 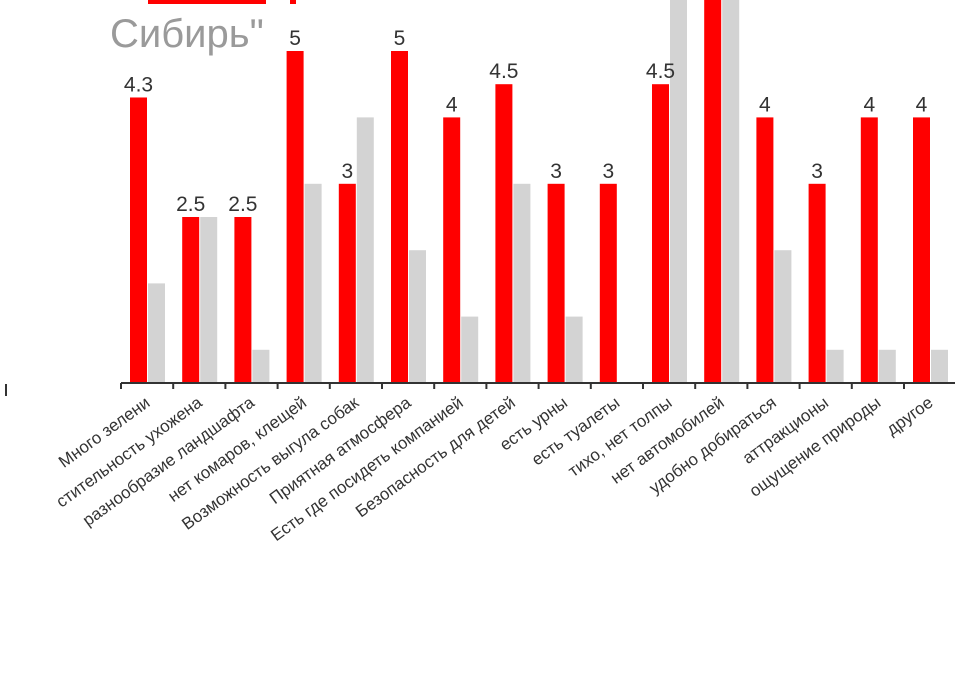 What do you see at coordinates (187, 34) in the screenshot?
I see `chart-subtitle: Сибирь"` at bounding box center [187, 34].